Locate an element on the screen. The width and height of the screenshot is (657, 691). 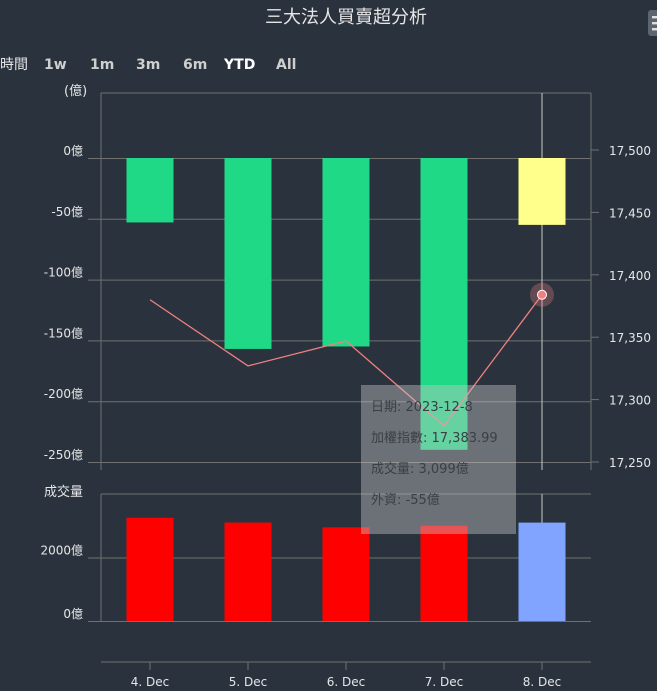
range-button-1m: 1m is located at coordinates (102, 65).